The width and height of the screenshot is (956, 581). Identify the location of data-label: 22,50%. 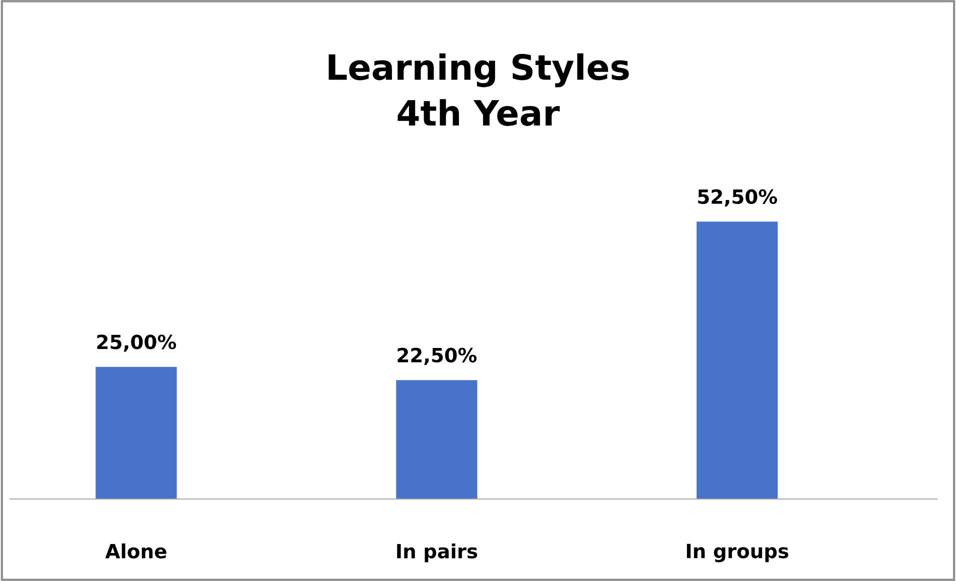
(437, 356).